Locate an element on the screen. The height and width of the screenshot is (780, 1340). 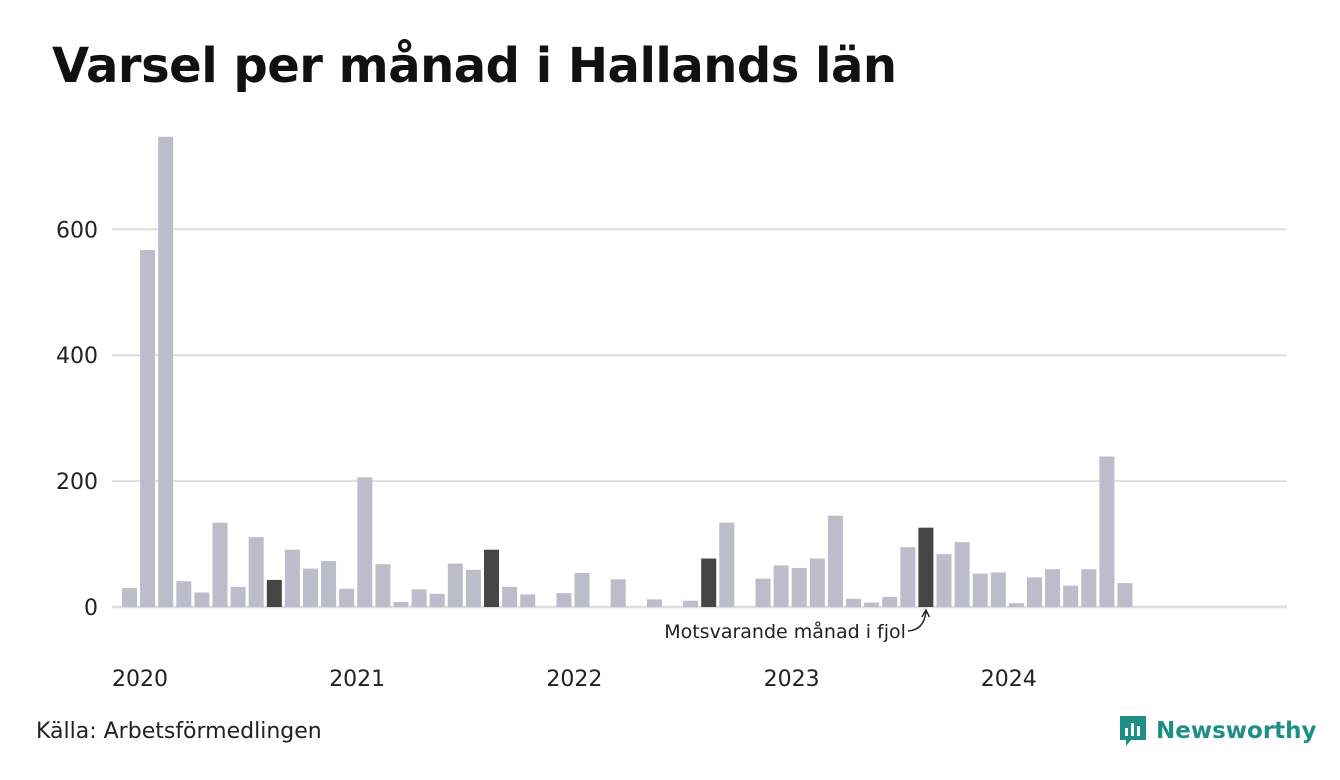
chart-title: Varsel per månad i Hallands län is located at coordinates (474, 66).